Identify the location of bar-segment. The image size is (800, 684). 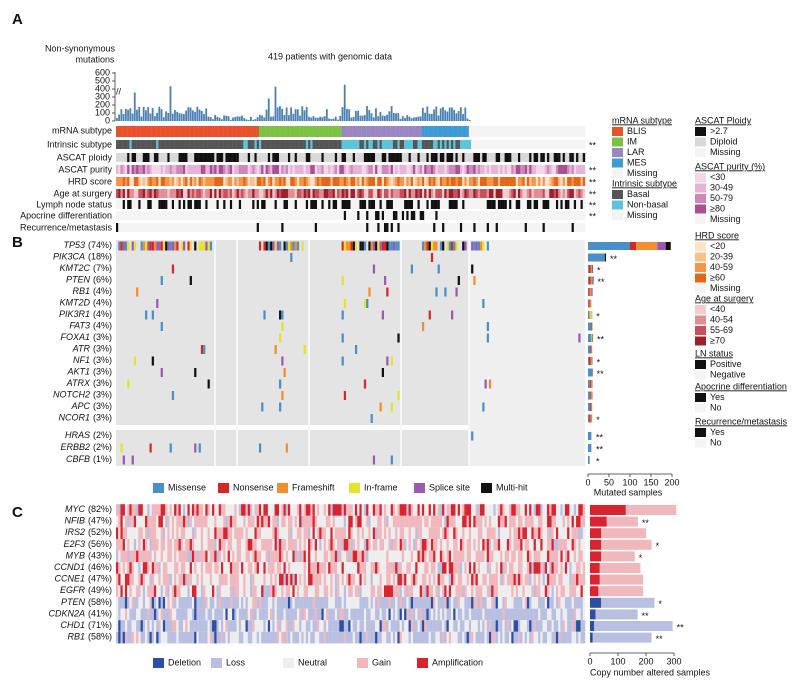
(590, 395).